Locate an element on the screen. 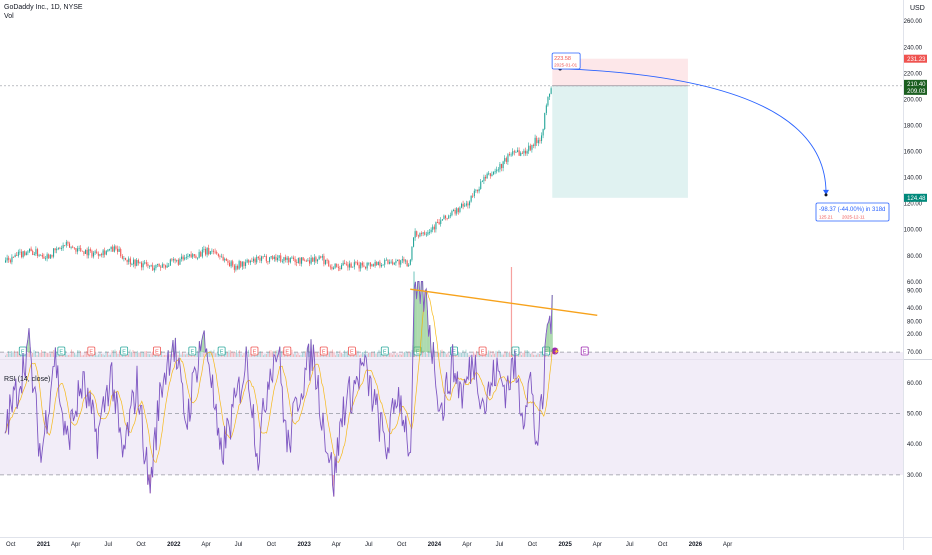 This screenshot has height=555, width=932. current-price-badge-box is located at coordinates (915, 83).